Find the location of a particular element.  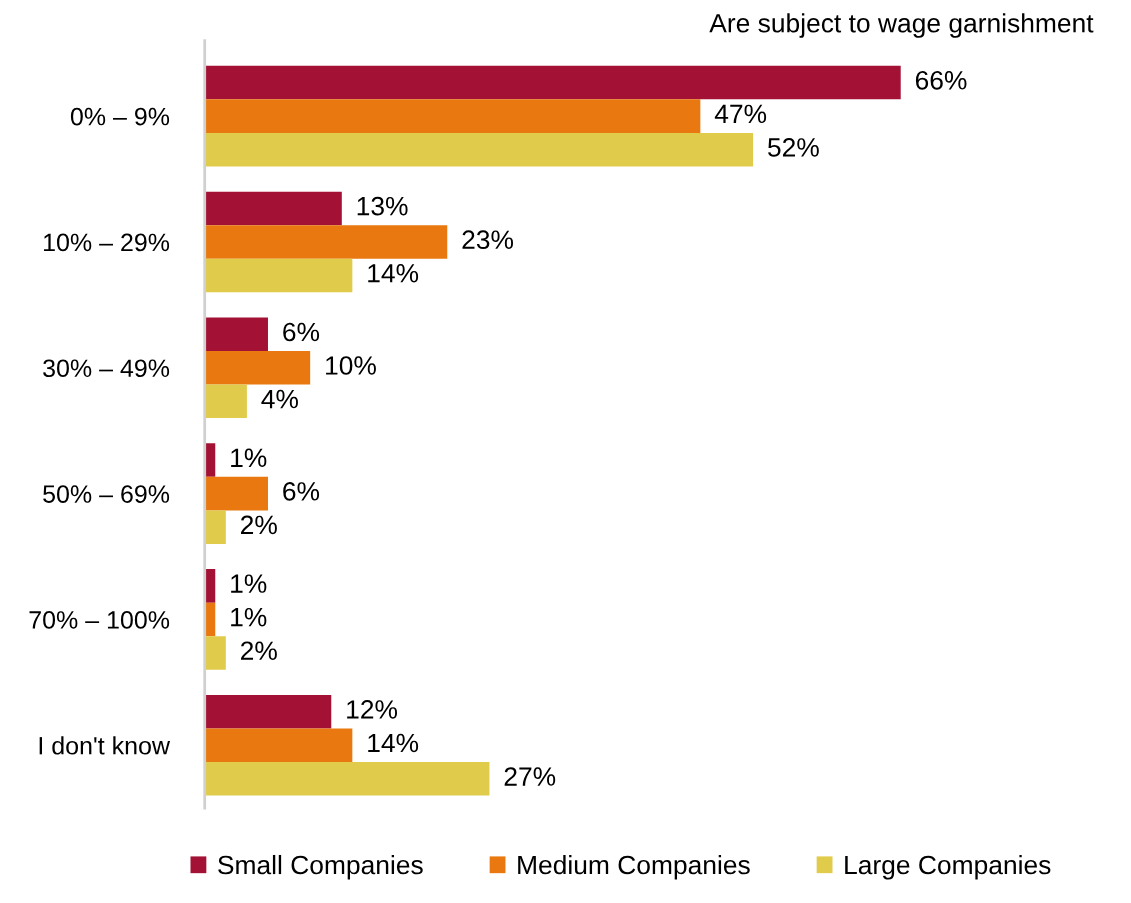

legend-label: Large Companies is located at coordinates (948, 867).